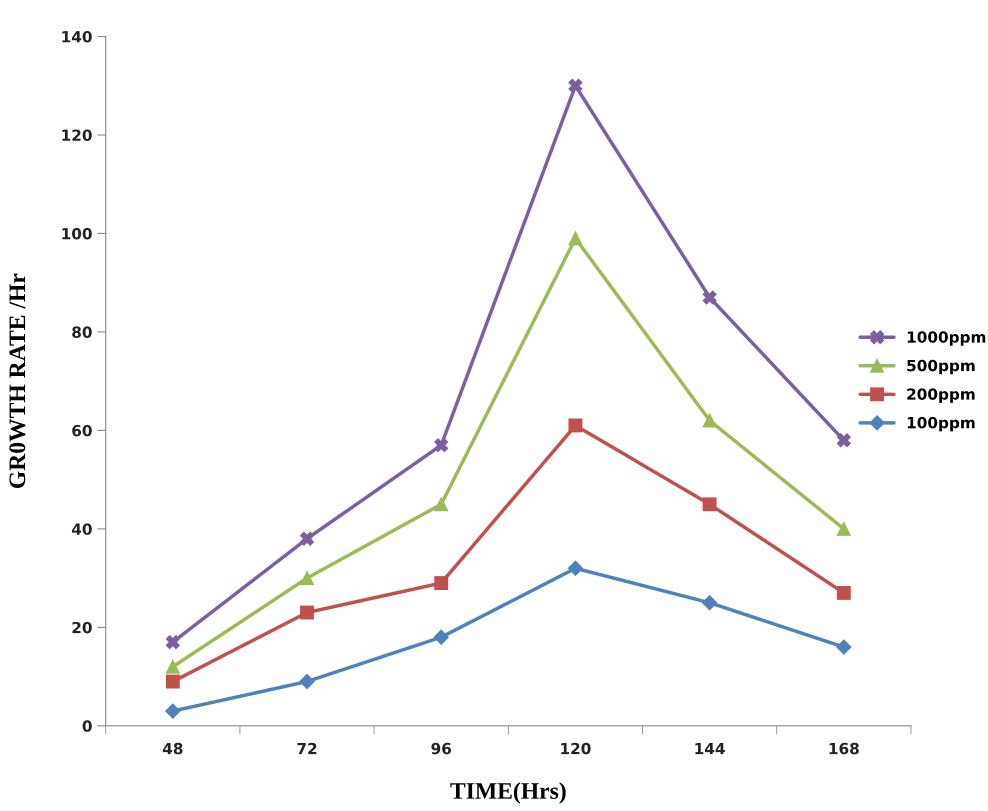  Describe the element at coordinates (941, 395) in the screenshot. I see `legend-label: 200ppm` at that location.